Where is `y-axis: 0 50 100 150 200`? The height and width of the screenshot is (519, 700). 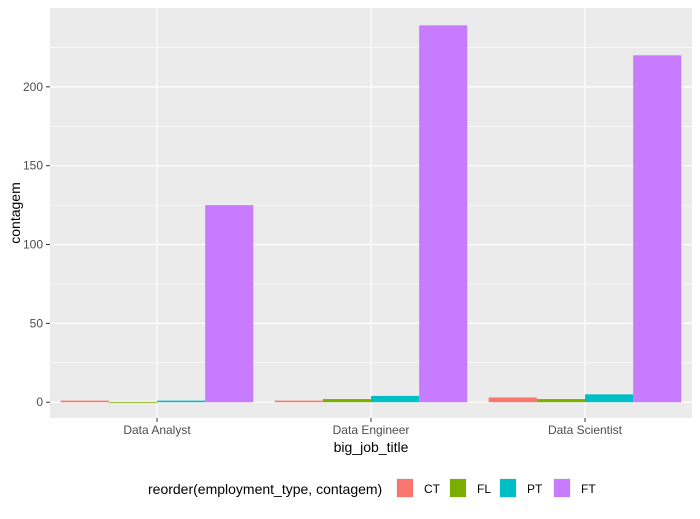 y-axis: 0 50 100 150 200 is located at coordinates (36, 244).